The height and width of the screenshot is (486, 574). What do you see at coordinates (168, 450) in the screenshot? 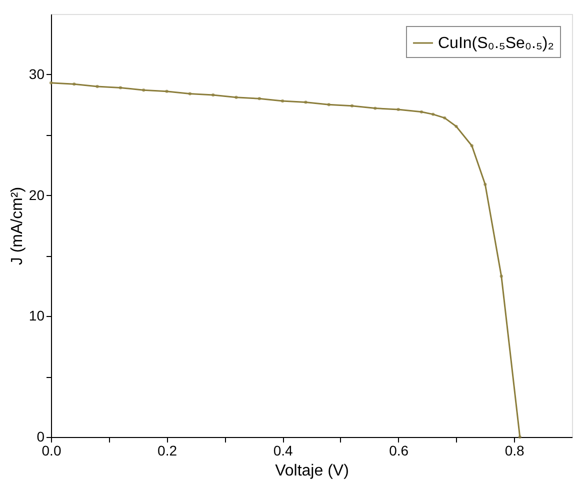
I see `x-tick-label: 0.2` at bounding box center [168, 450].